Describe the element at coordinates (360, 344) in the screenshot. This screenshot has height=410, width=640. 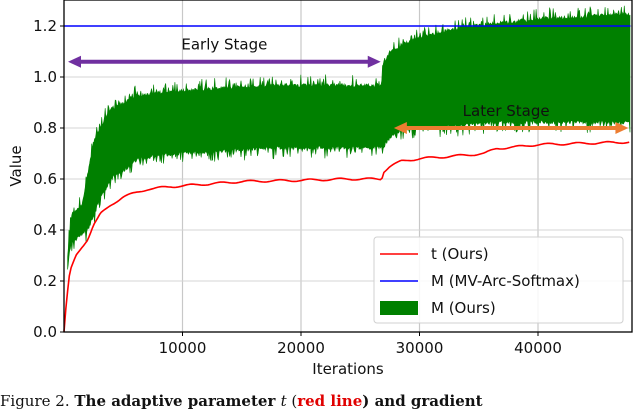
I see `x-axis-ticks: 10000 20000 30000 40000` at that location.